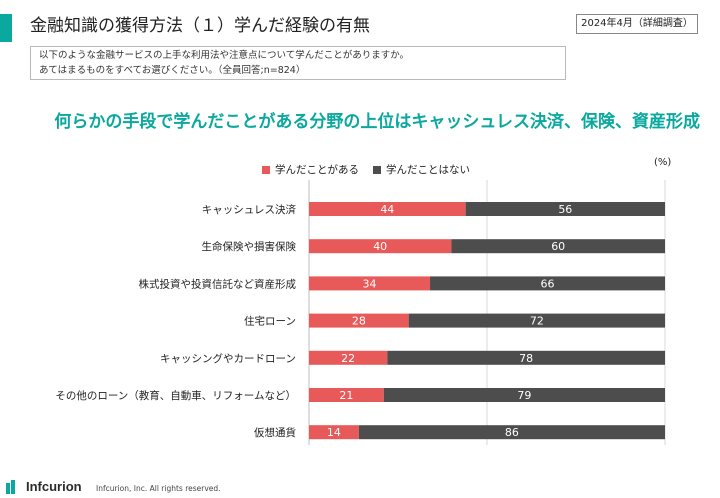 The height and width of the screenshot is (498, 720). I want to click on data-label-not-learned: 60, so click(558, 246).